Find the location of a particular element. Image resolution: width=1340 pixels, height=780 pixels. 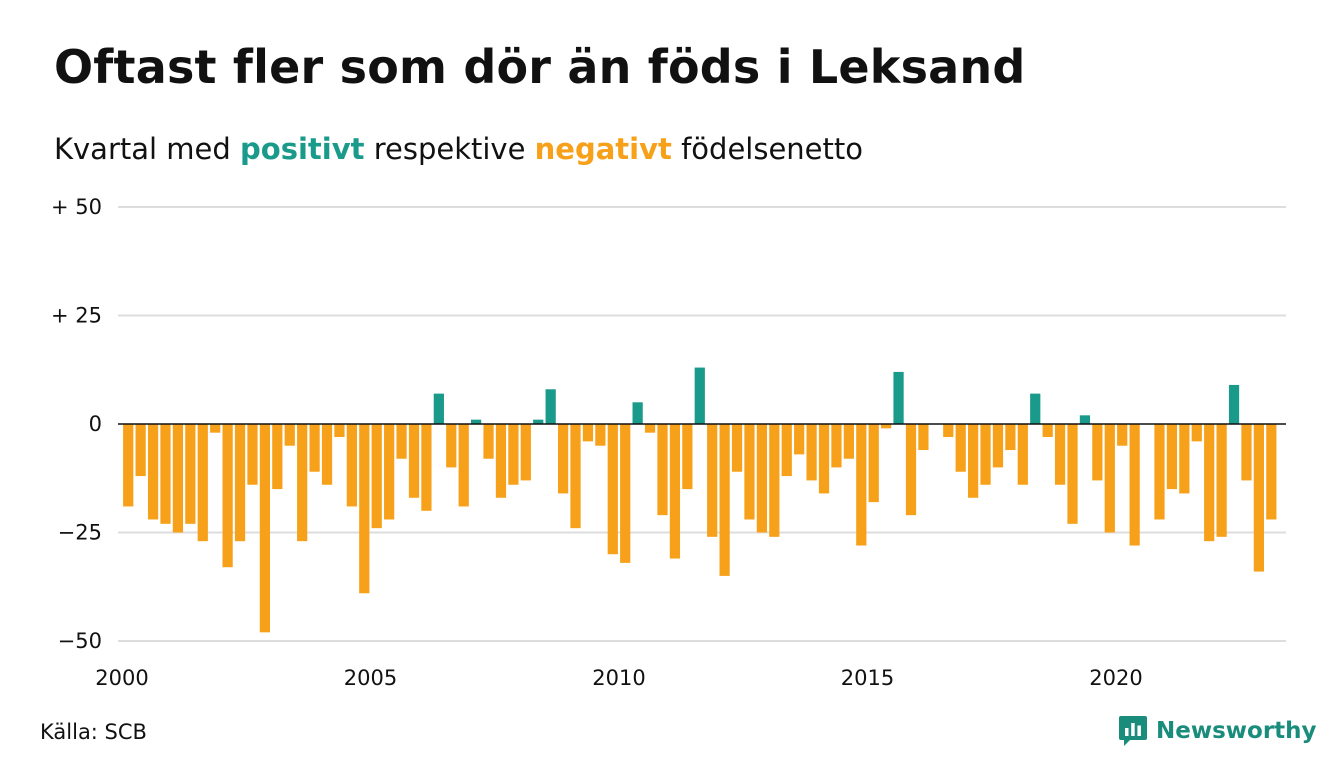

newsworthy-logo: Newsworthy is located at coordinates (1217, 731).